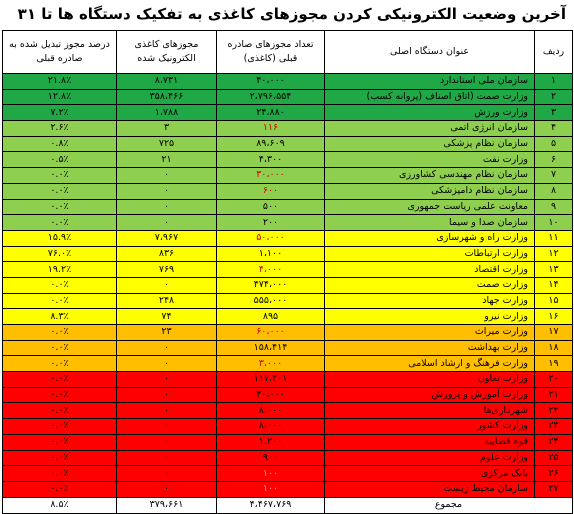 The image size is (574, 514). I want to click on row-name: سازمان نظام دامپزشکی, so click(429, 191).